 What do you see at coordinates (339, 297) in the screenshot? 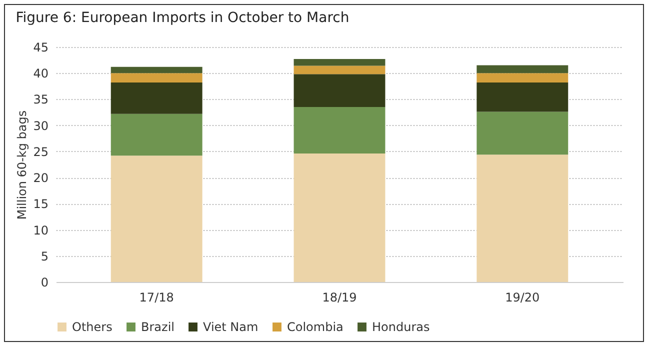
I see `x-tick-label: 18/19` at bounding box center [339, 297].